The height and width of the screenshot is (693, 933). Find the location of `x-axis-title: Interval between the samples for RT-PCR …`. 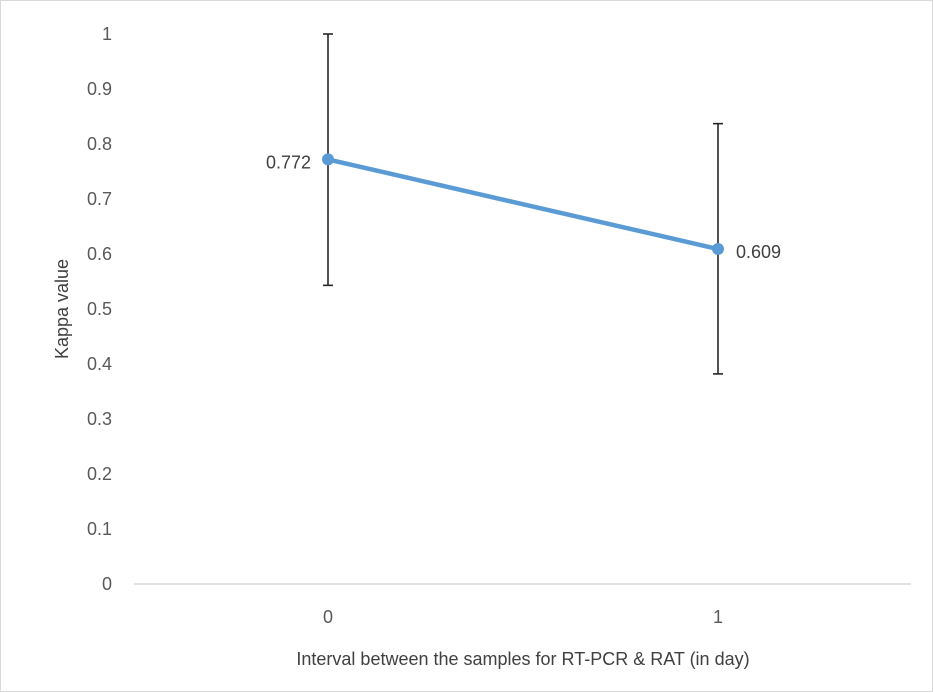

x-axis-title: Interval between the samples for RT-PCR … is located at coordinates (522, 659).